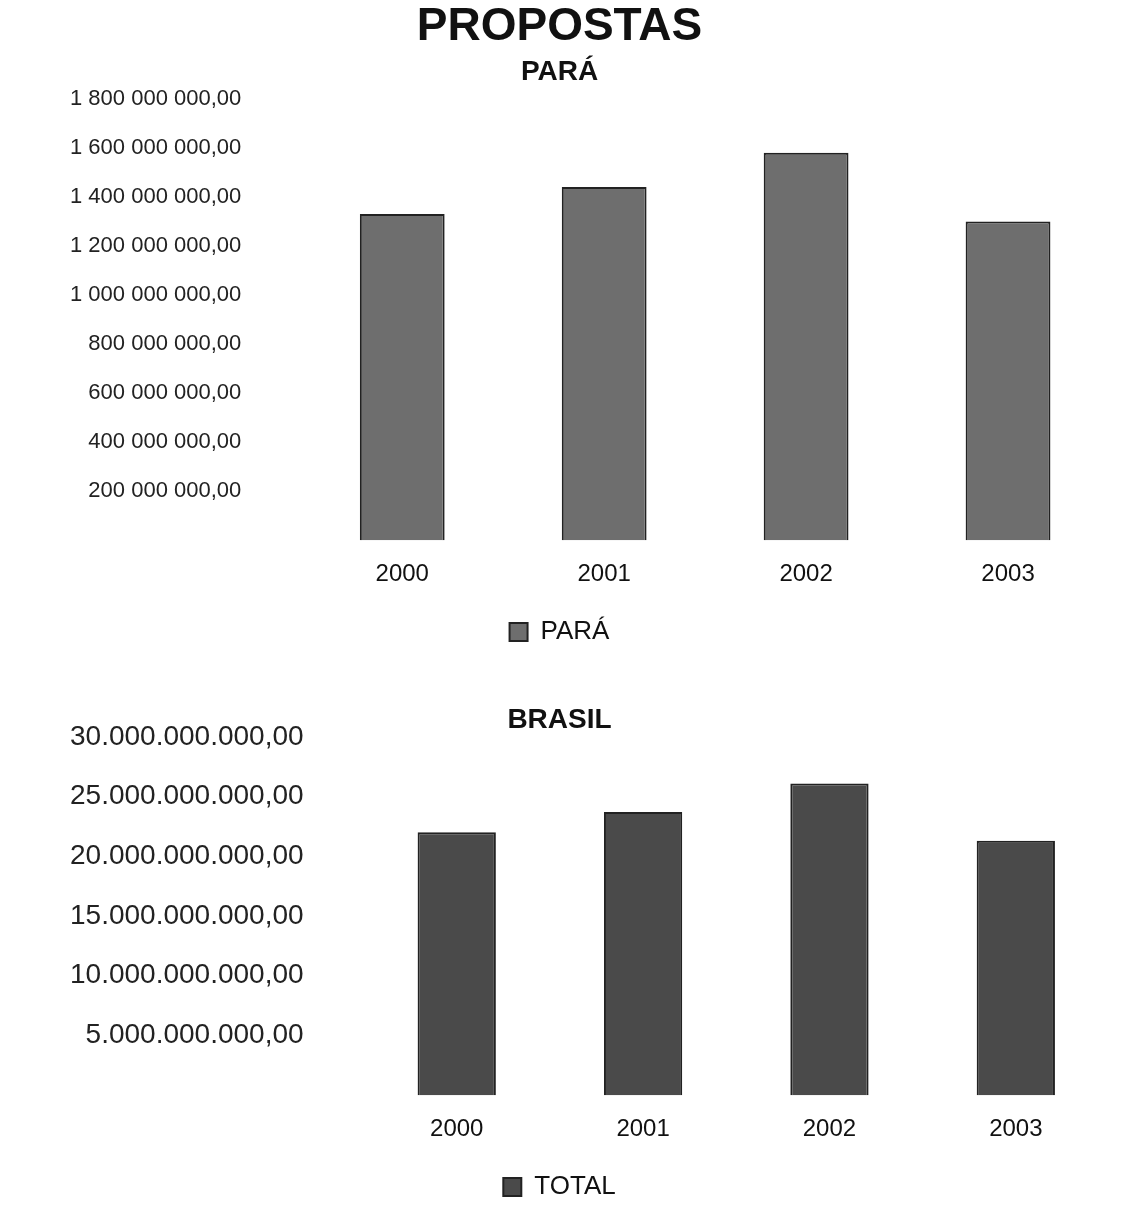  What do you see at coordinates (155, 97) in the screenshot?
I see `y-tick-label: 1 800 000 000,00` at bounding box center [155, 97].